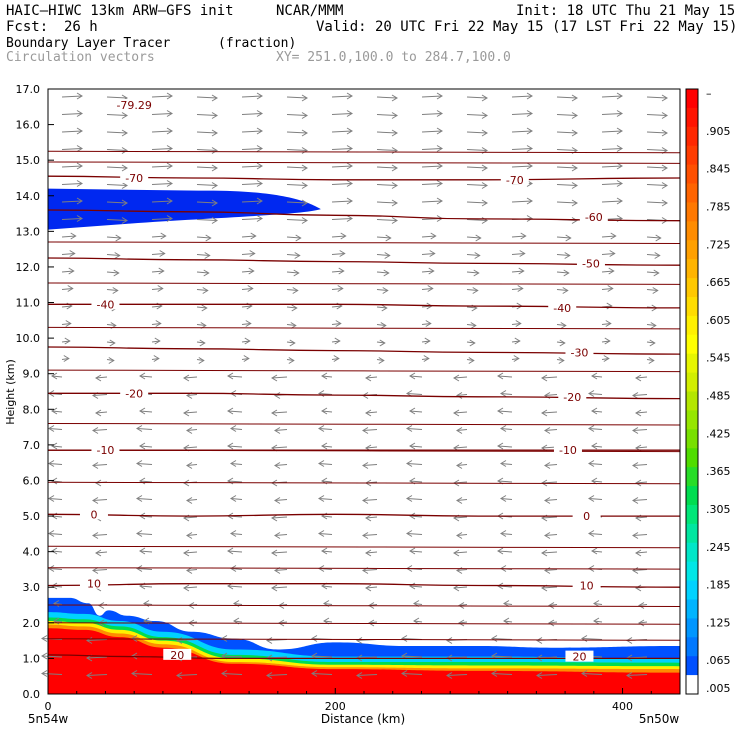  Describe the element at coordinates (363, 719) in the screenshot. I see `x-axis-label: Distance (km)` at that location.